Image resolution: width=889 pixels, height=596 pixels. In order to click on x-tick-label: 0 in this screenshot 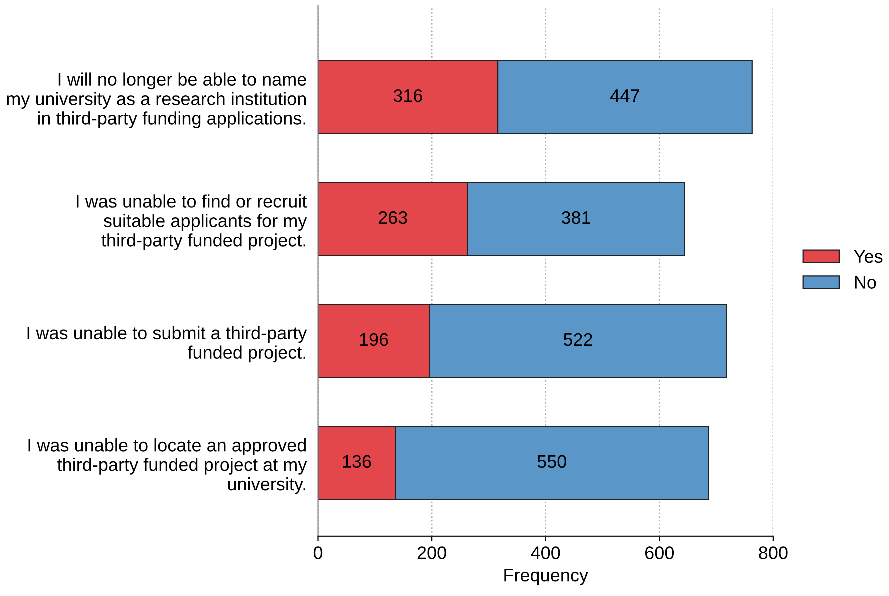, I will do `click(318, 553)`.